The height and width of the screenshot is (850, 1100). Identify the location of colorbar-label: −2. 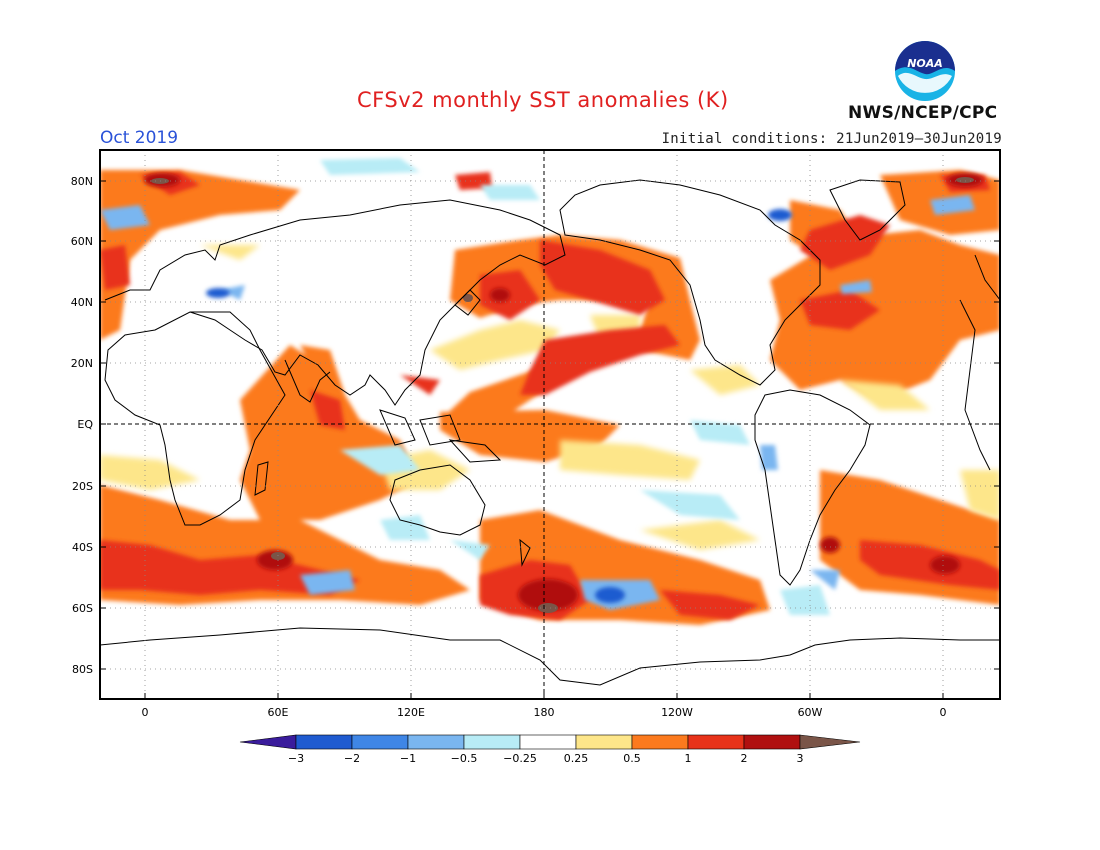
(352, 758).